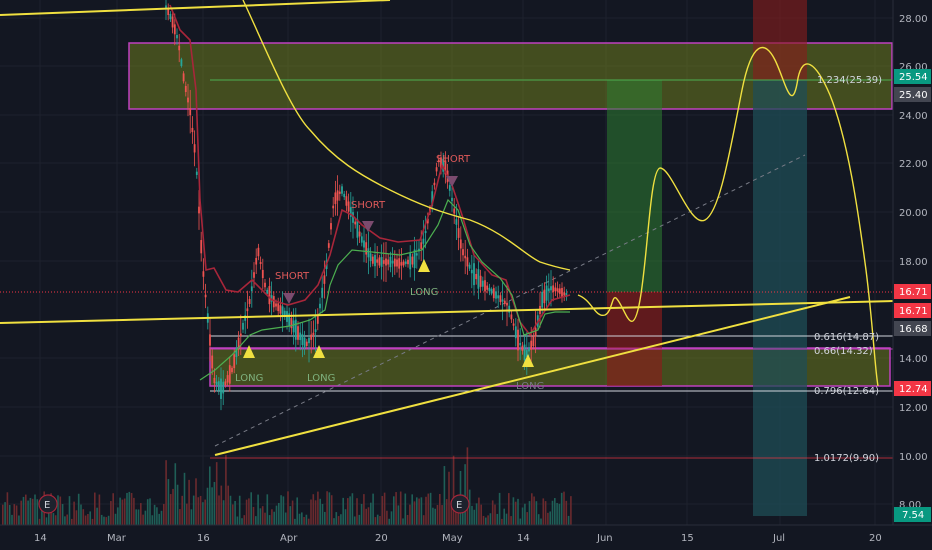  What do you see at coordinates (447, 312) in the screenshot?
I see `horizontal-trendline` at bounding box center [447, 312].